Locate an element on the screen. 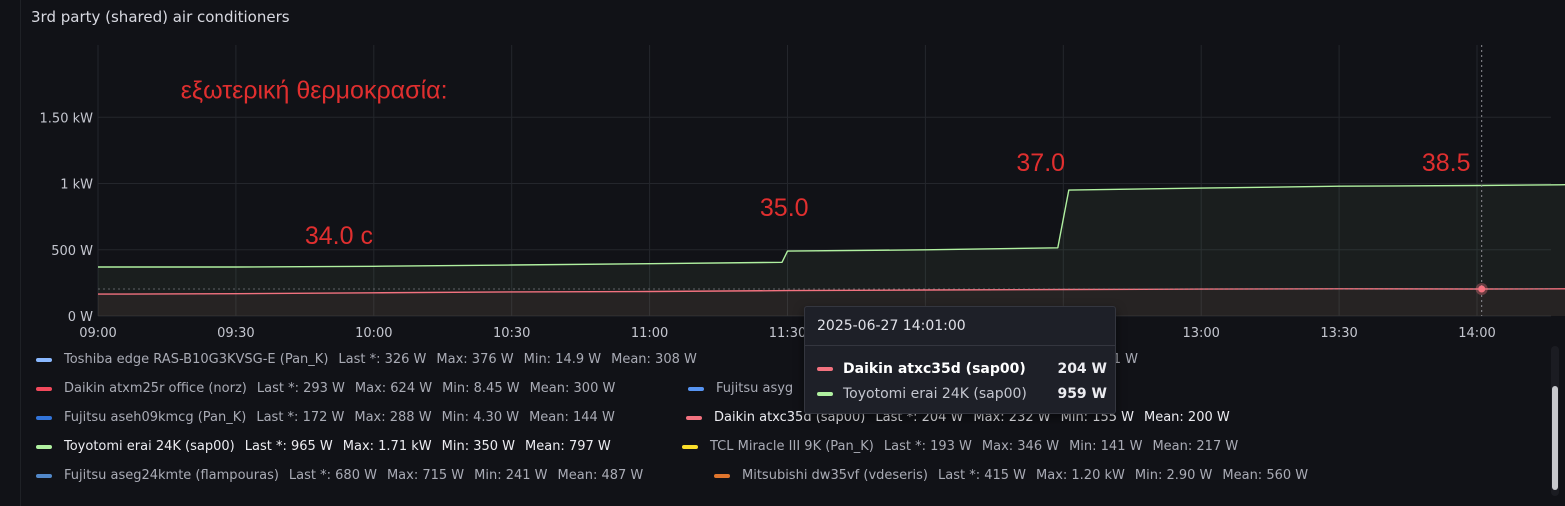 The height and width of the screenshot is (506, 1565). tooltip-series-value: 204 W is located at coordinates (1082, 369).